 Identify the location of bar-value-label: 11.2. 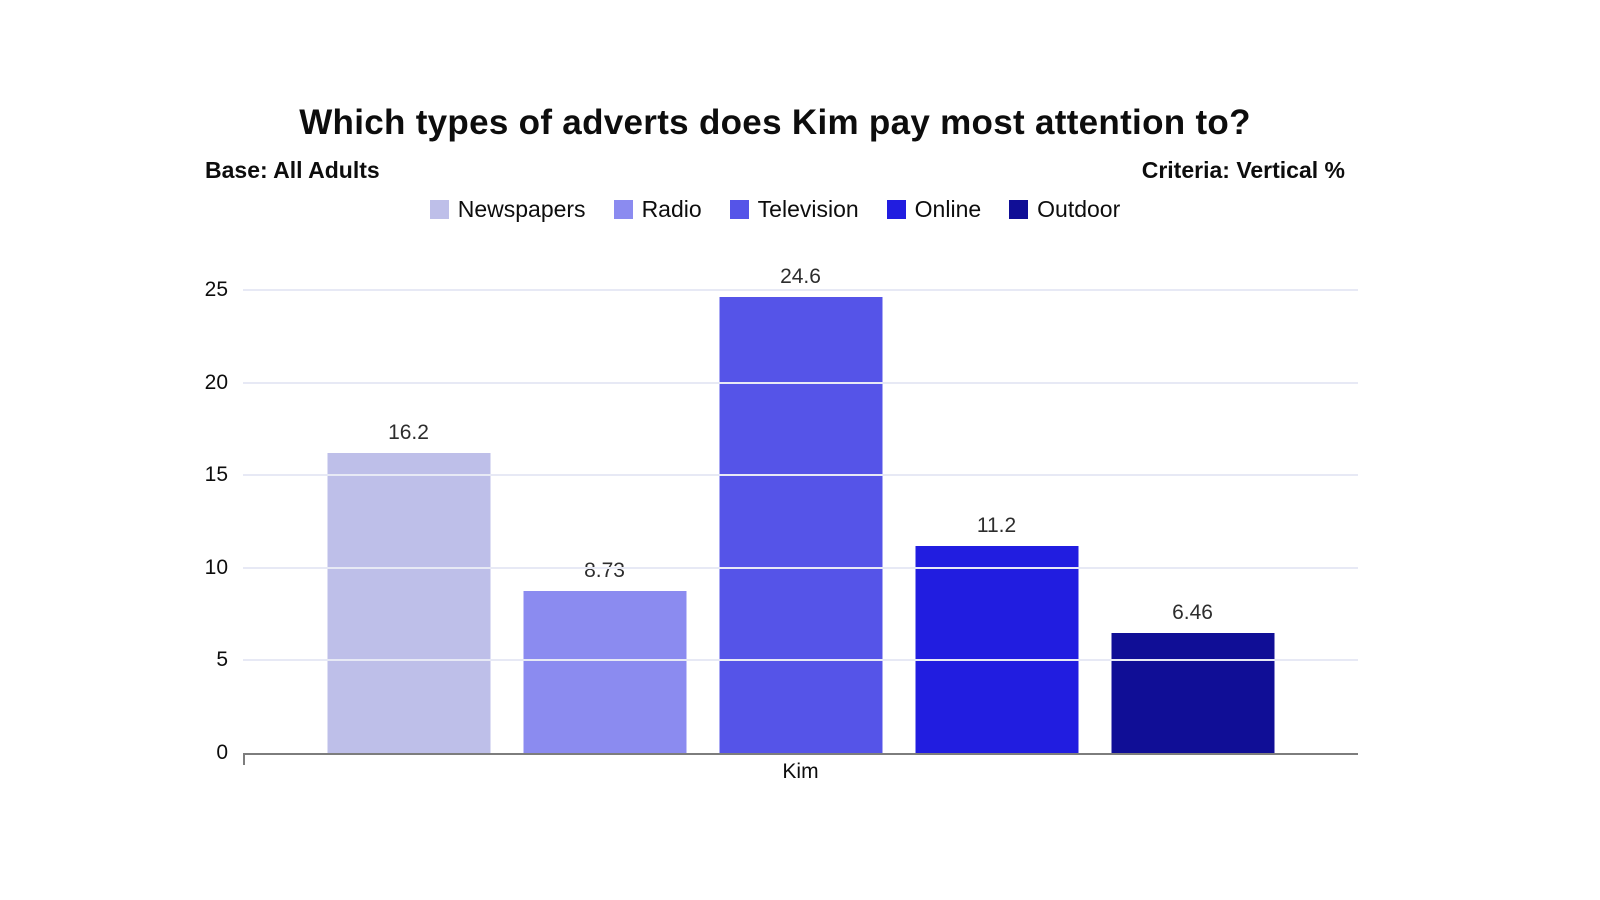
(996, 525).